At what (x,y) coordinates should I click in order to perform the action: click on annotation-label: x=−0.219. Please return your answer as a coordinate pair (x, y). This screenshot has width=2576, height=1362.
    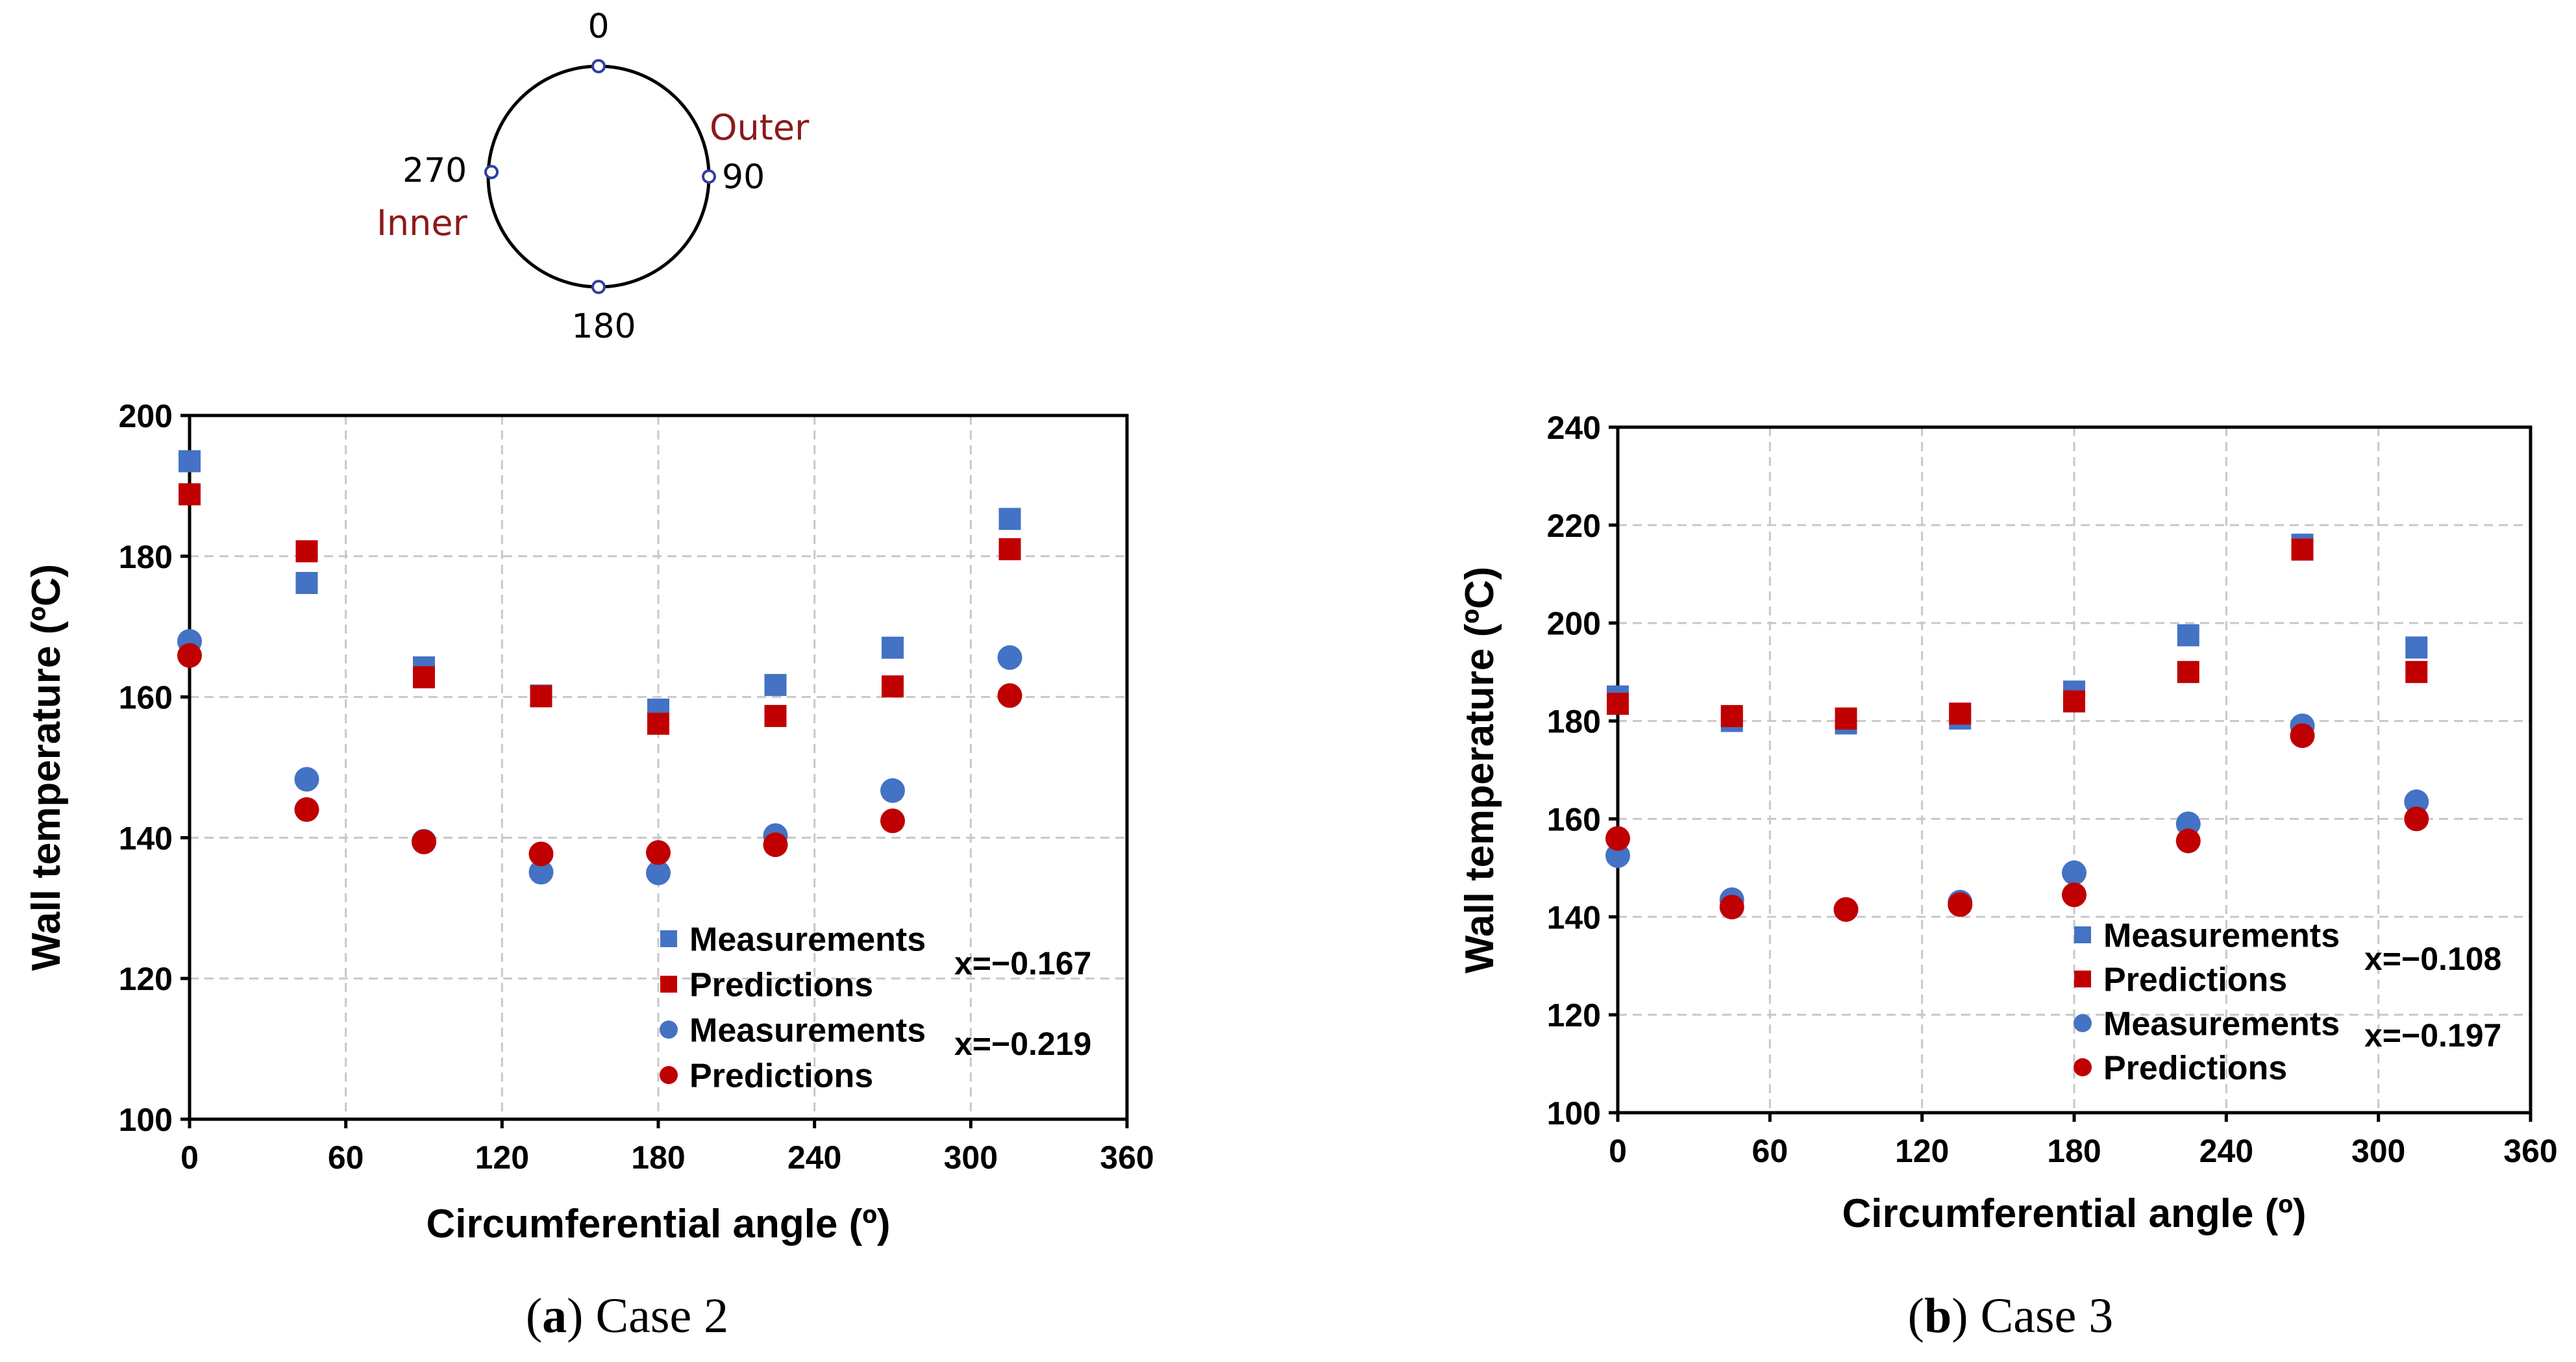
    Looking at the image, I should click on (1022, 1044).